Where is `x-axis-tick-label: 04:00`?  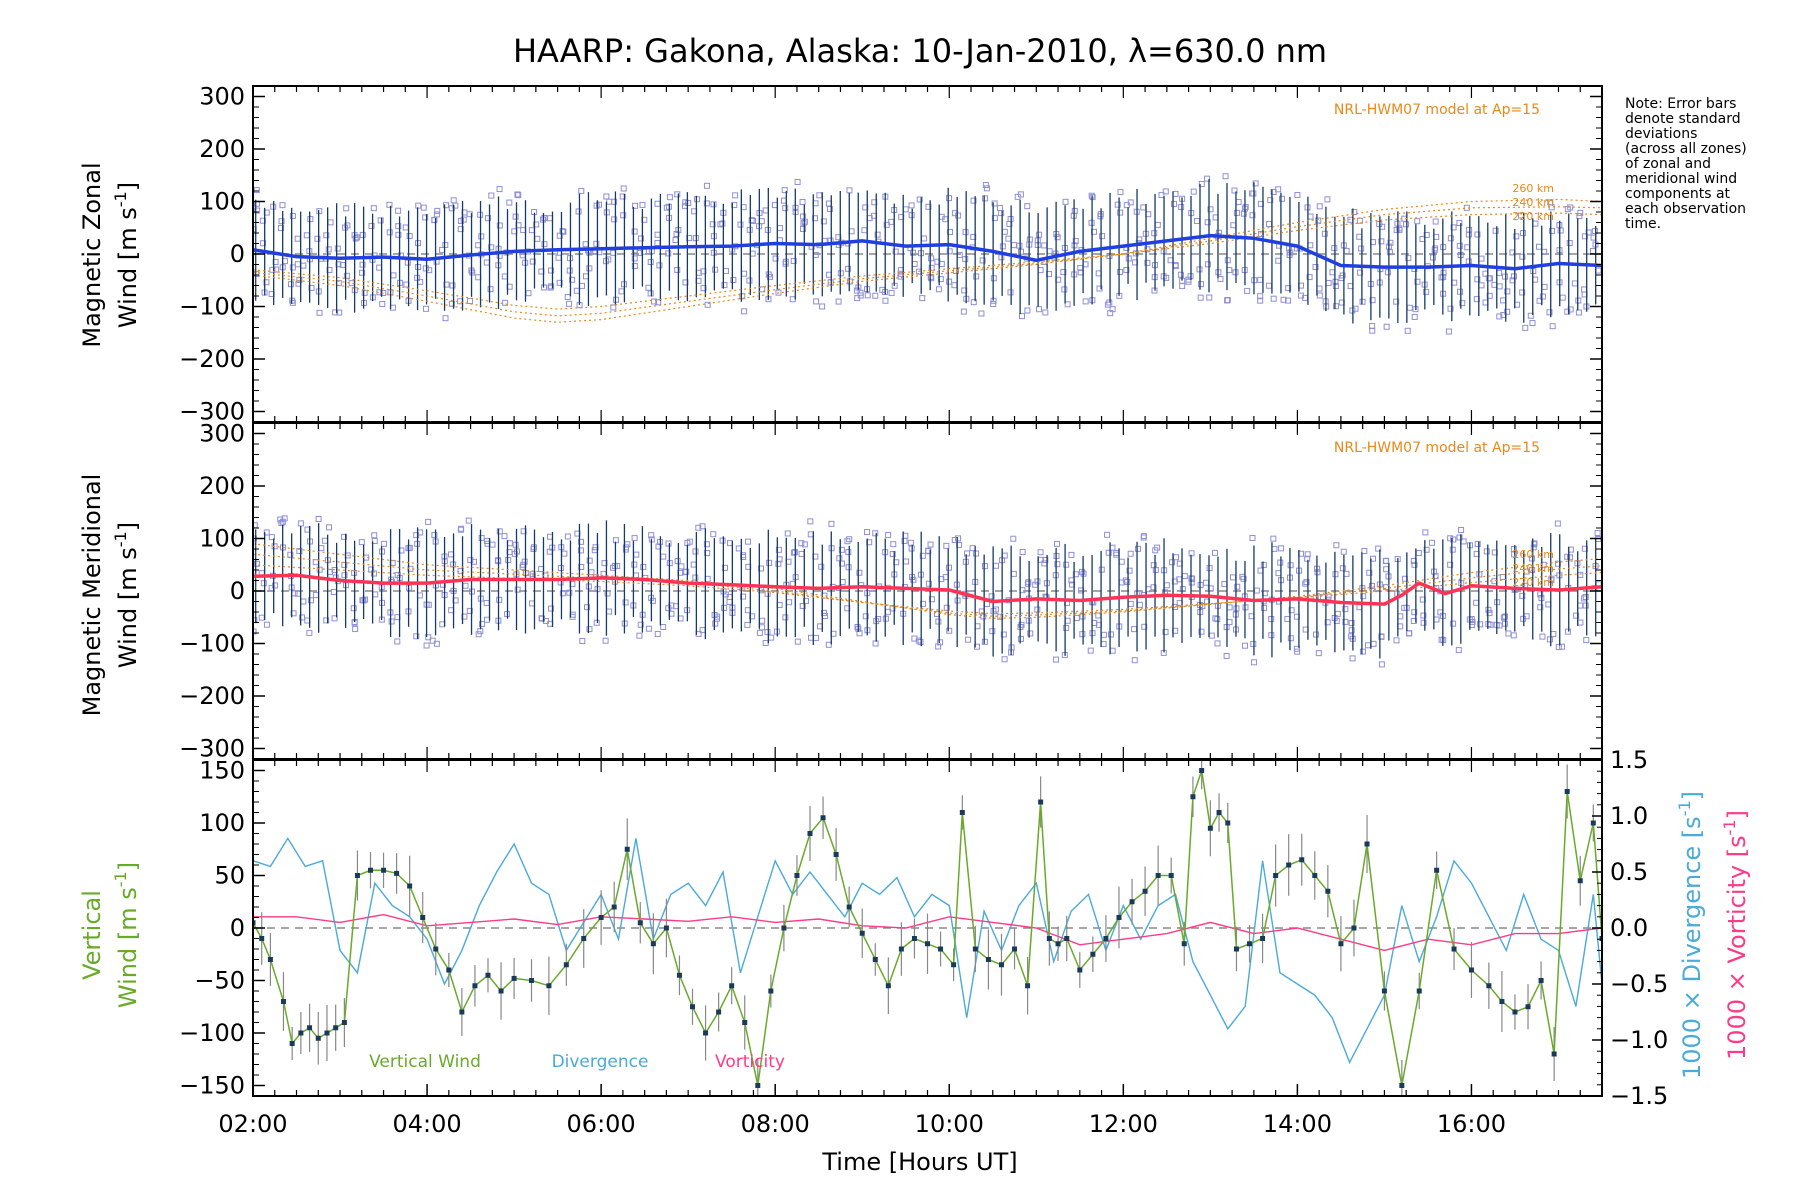 x-axis-tick-label: 04:00 is located at coordinates (426, 1124).